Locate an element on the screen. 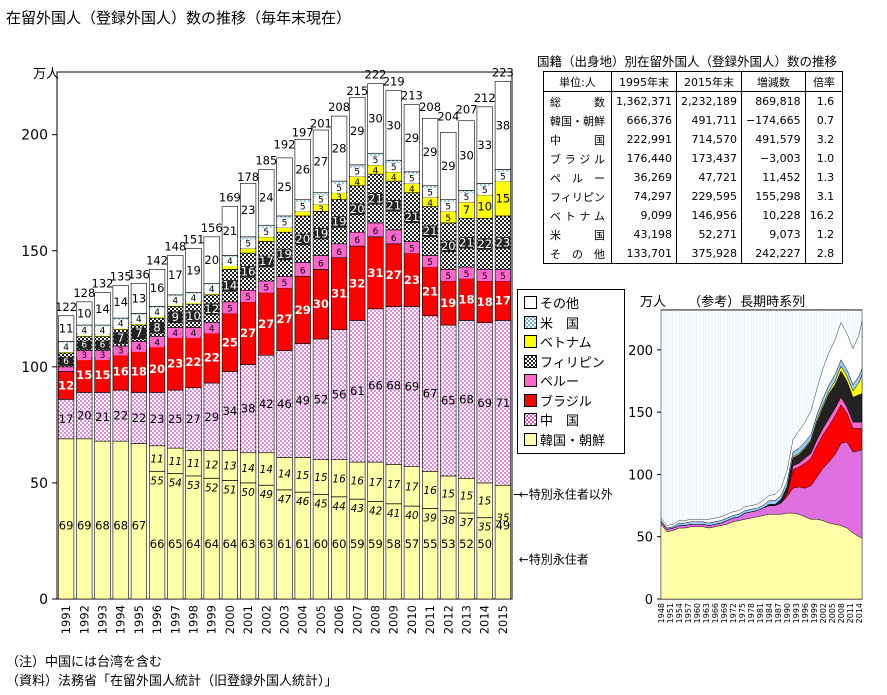  special-permanent-label: 41 is located at coordinates (393, 514).